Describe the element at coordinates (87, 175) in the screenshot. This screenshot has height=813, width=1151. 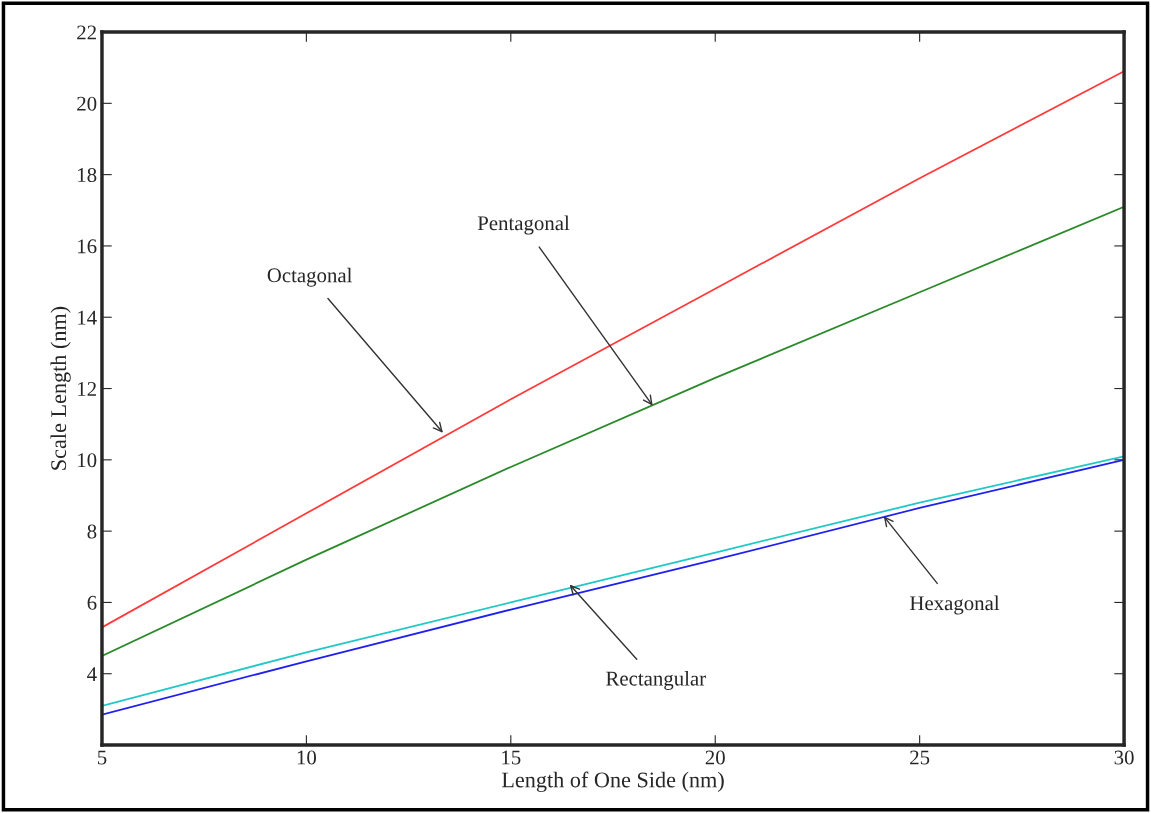
I see `y-tick-label: 18` at that location.